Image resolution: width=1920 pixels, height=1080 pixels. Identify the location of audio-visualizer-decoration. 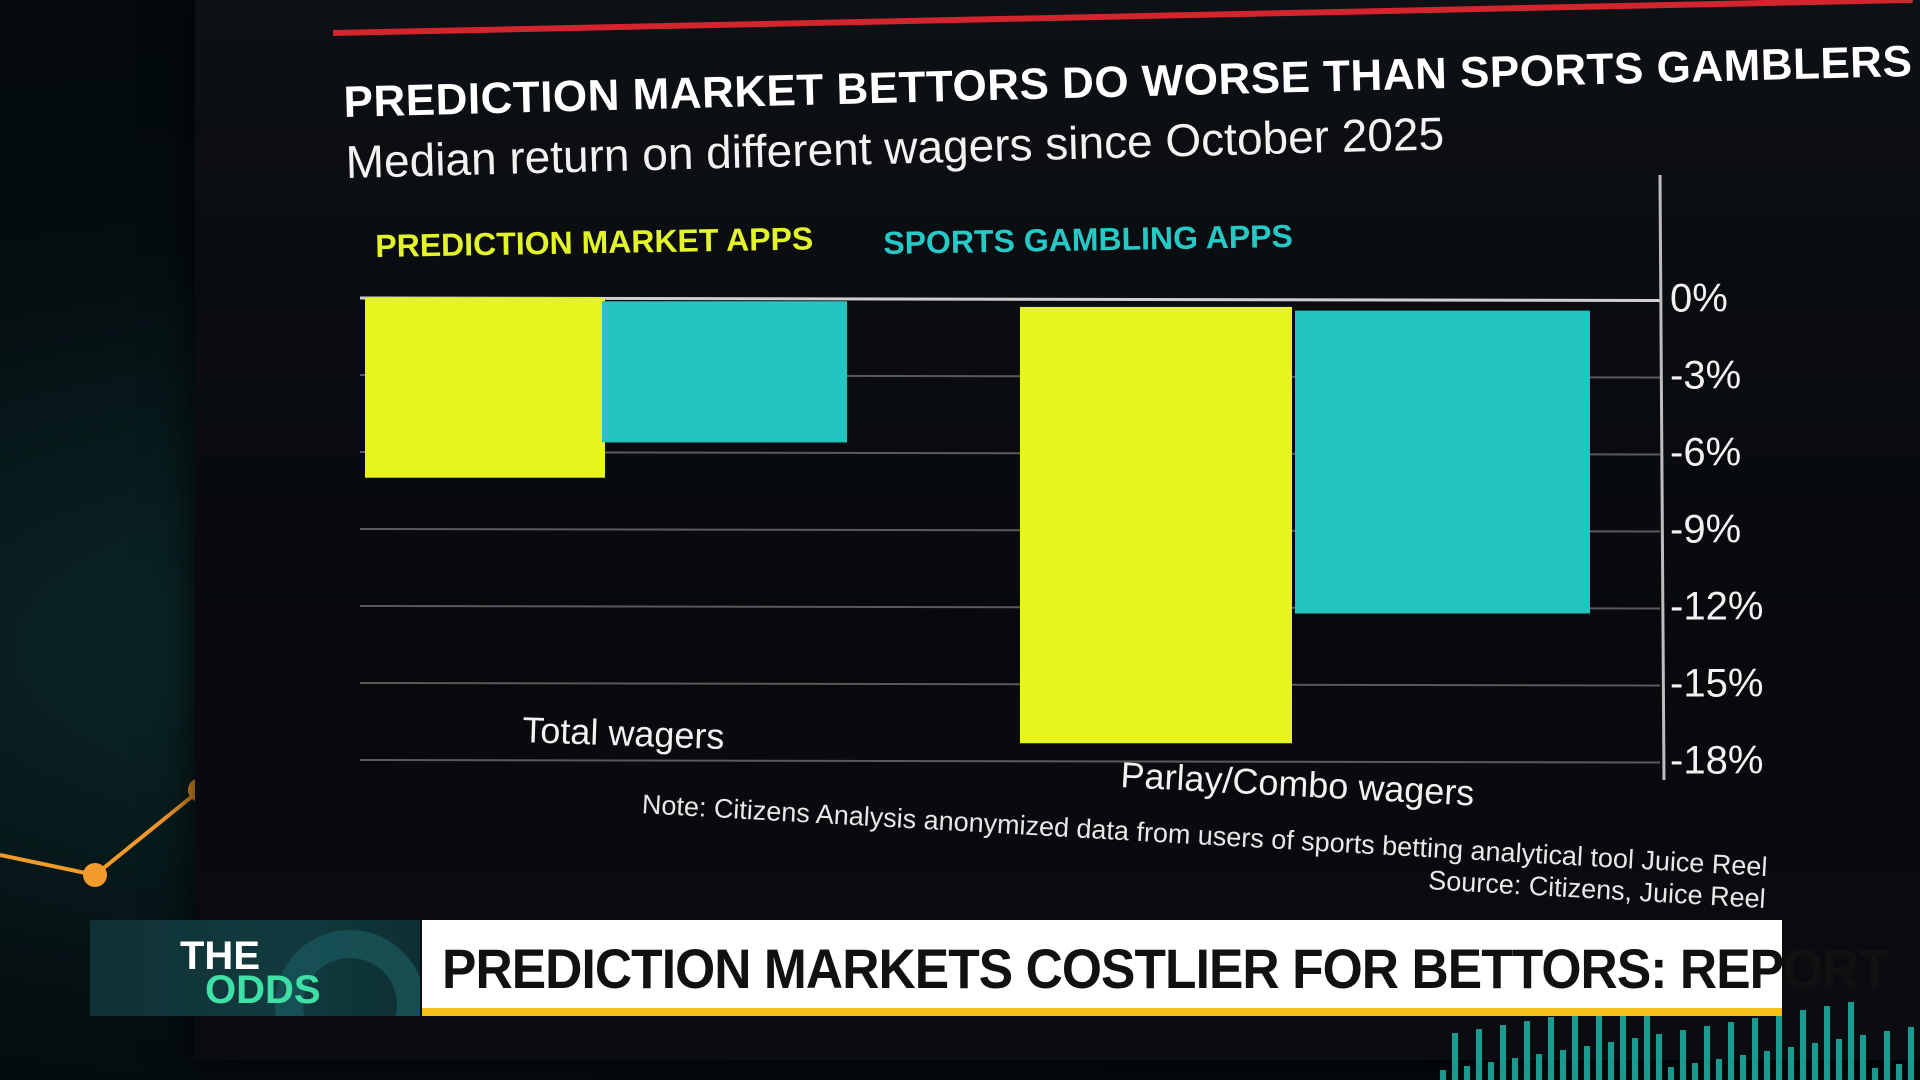
(1680, 1030).